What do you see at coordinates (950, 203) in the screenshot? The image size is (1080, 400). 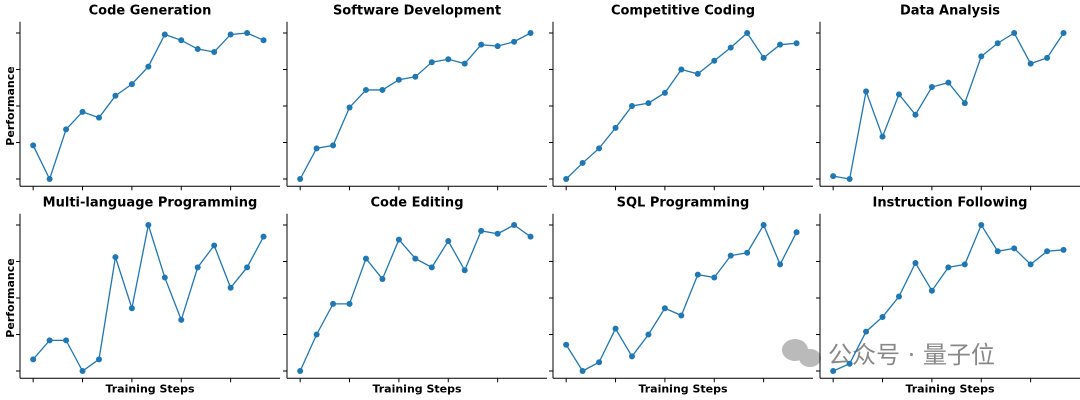 I see `chart-title: Instruction Following` at bounding box center [950, 203].